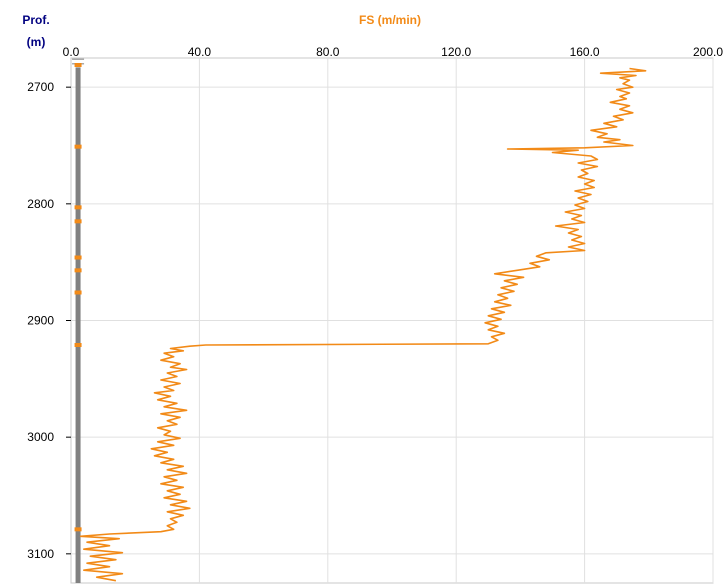 Image resolution: width=725 pixels, height=588 pixels. What do you see at coordinates (40, 321) in the screenshot?
I see `y-tick-label: 2900` at bounding box center [40, 321].